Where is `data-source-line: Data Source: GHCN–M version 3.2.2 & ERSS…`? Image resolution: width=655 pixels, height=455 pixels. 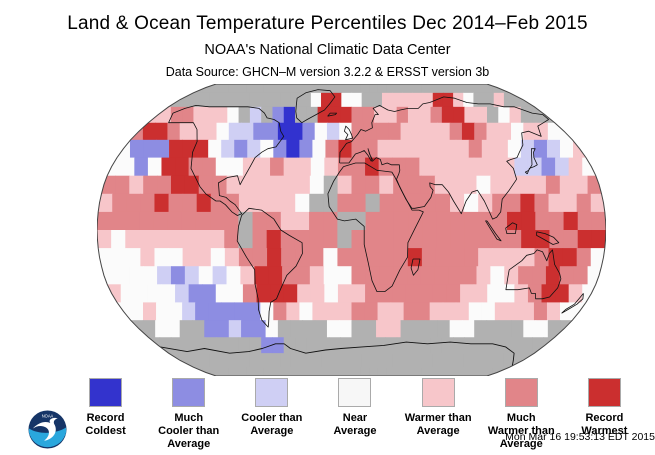 data-source-line: Data Source: GHCN–M version 3.2.2 & ERSS… is located at coordinates (327, 72).